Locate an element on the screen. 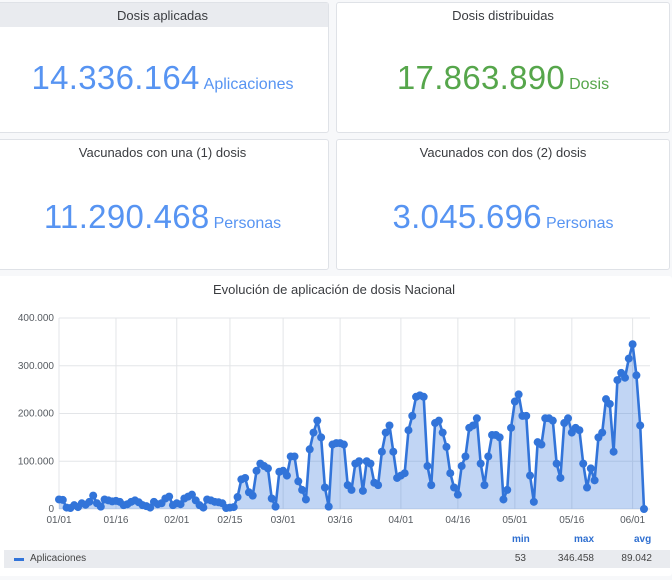 The height and width of the screenshot is (580, 672). y-tick-label: 100.000 is located at coordinates (36, 461).